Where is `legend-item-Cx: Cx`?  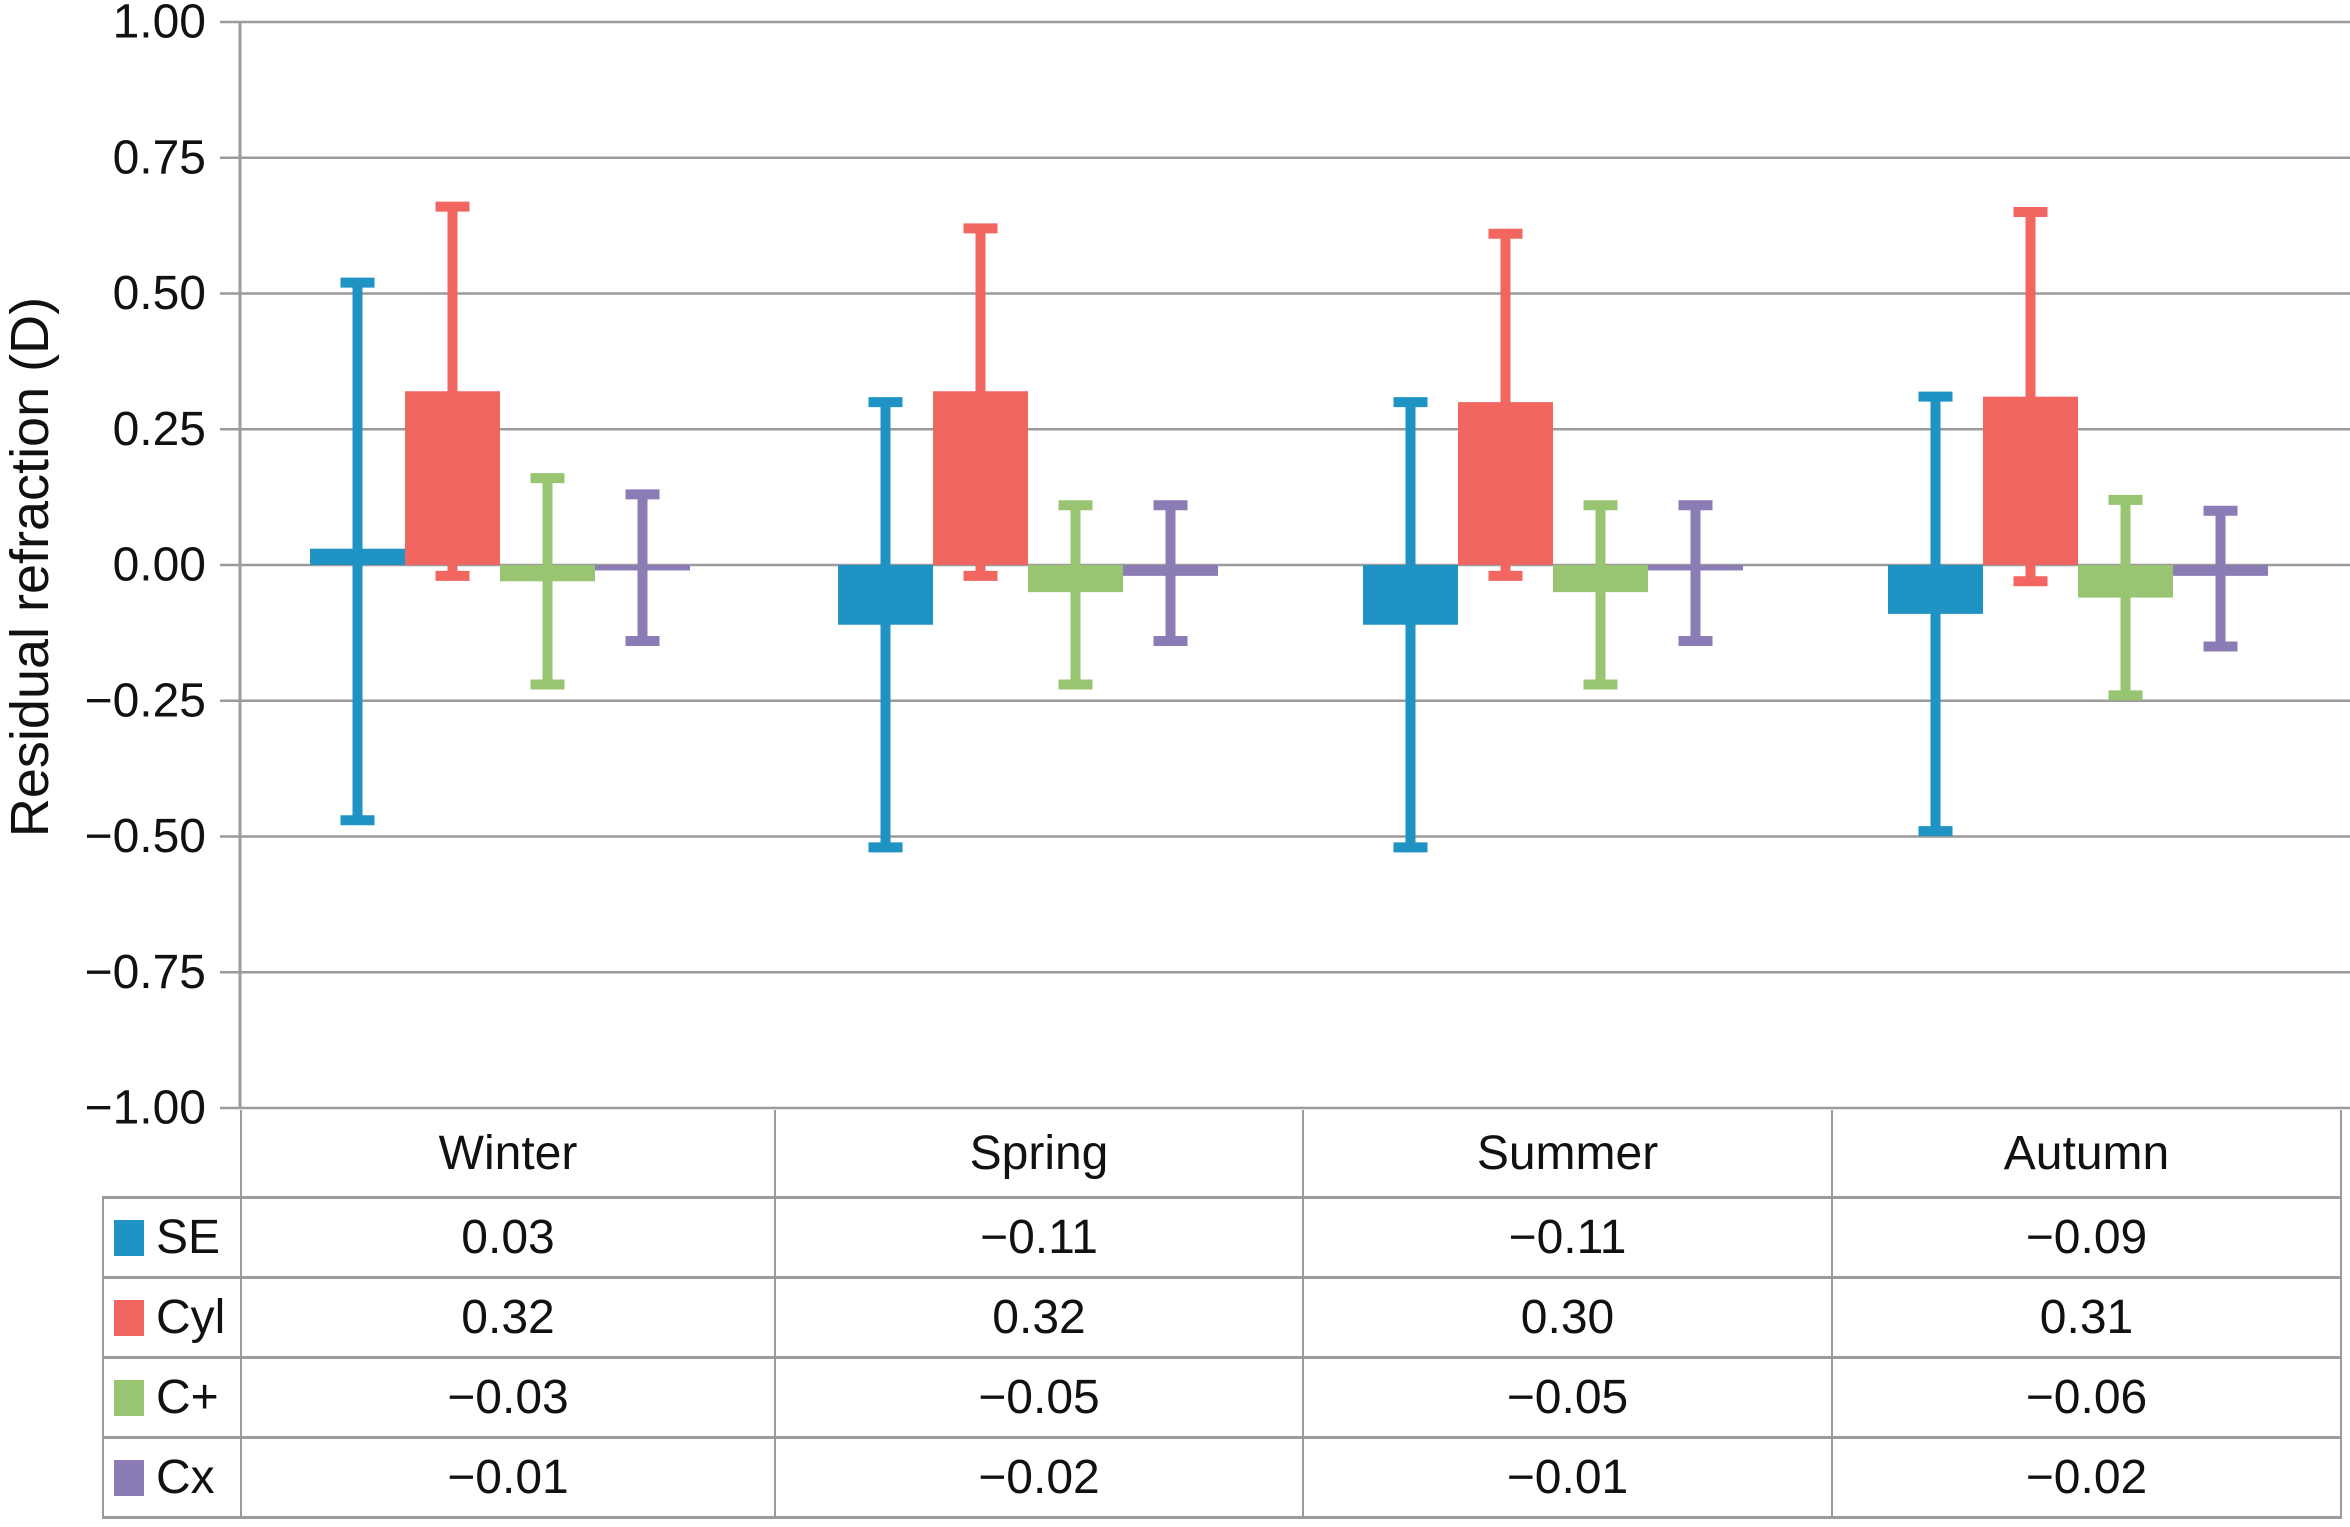 legend-item-Cx: Cx is located at coordinates (171, 1476).